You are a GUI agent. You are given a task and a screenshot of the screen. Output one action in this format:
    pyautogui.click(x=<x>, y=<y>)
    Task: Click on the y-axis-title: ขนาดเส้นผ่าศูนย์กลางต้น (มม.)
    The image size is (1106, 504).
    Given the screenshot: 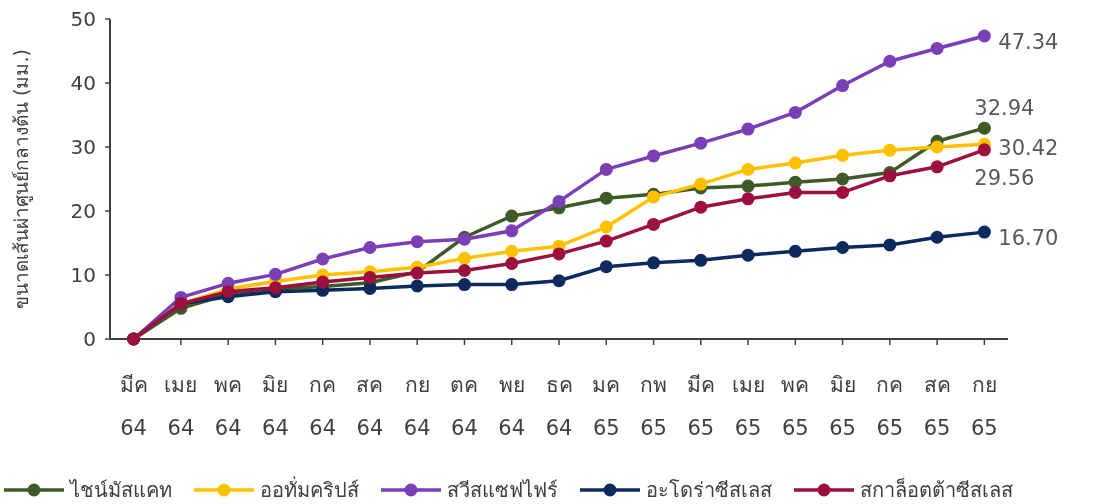 What is the action you would take?
    pyautogui.click(x=21, y=179)
    